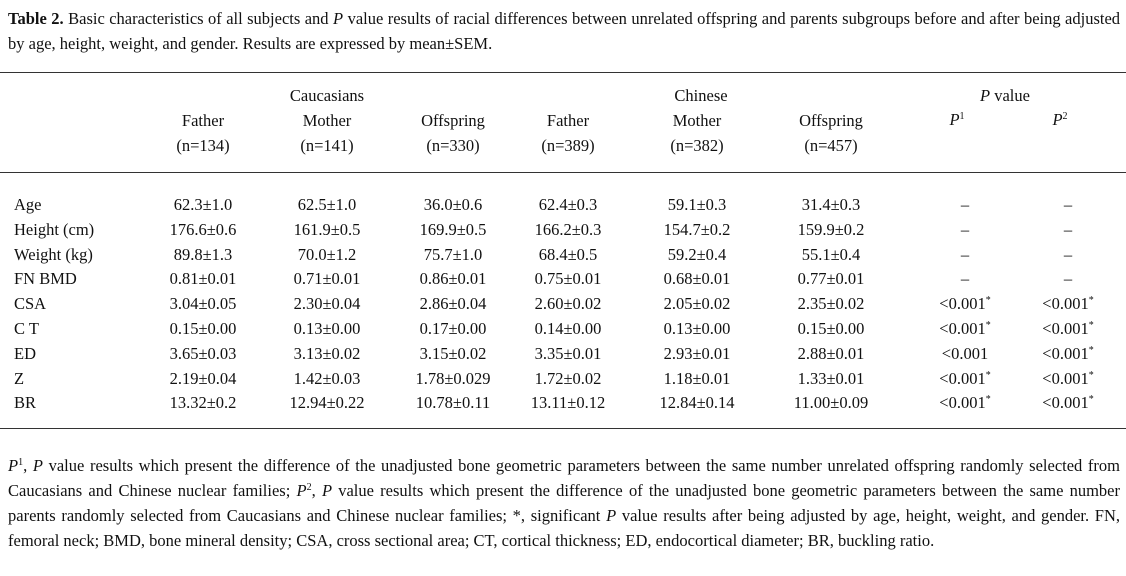 The image size is (1126, 576). I want to click on row-label: C T, so click(26, 328).